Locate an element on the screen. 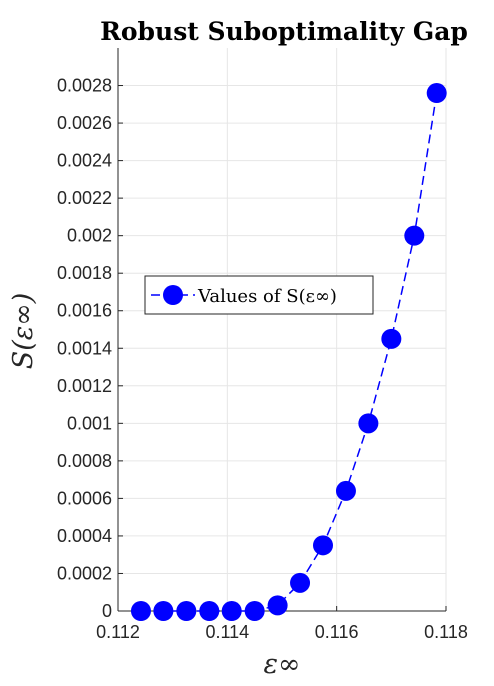  y-tick-label-9: 0.0018 is located at coordinates (84, 273).